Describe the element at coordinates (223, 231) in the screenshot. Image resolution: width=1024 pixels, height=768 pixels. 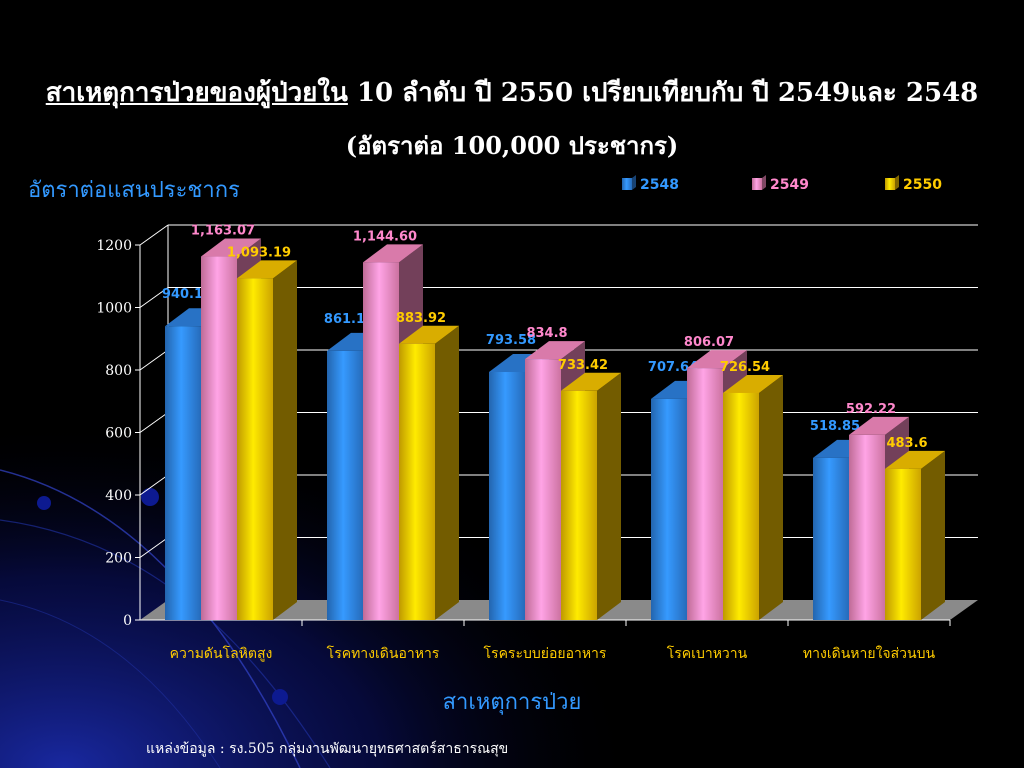
I see `data-label-2549: 1,163.07` at that location.